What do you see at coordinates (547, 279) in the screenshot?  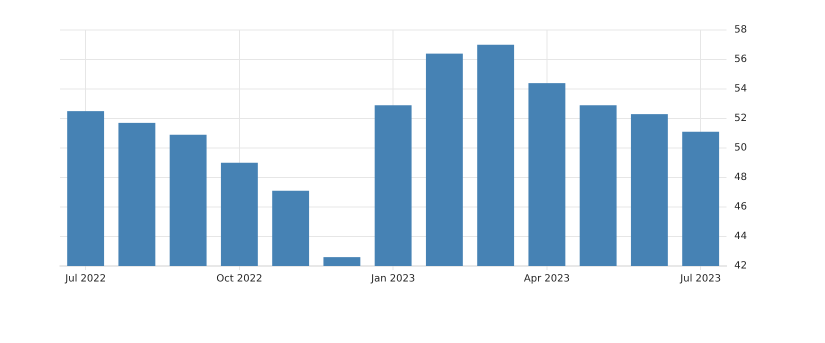 I see `x-tick-label: Apr 2023` at bounding box center [547, 279].